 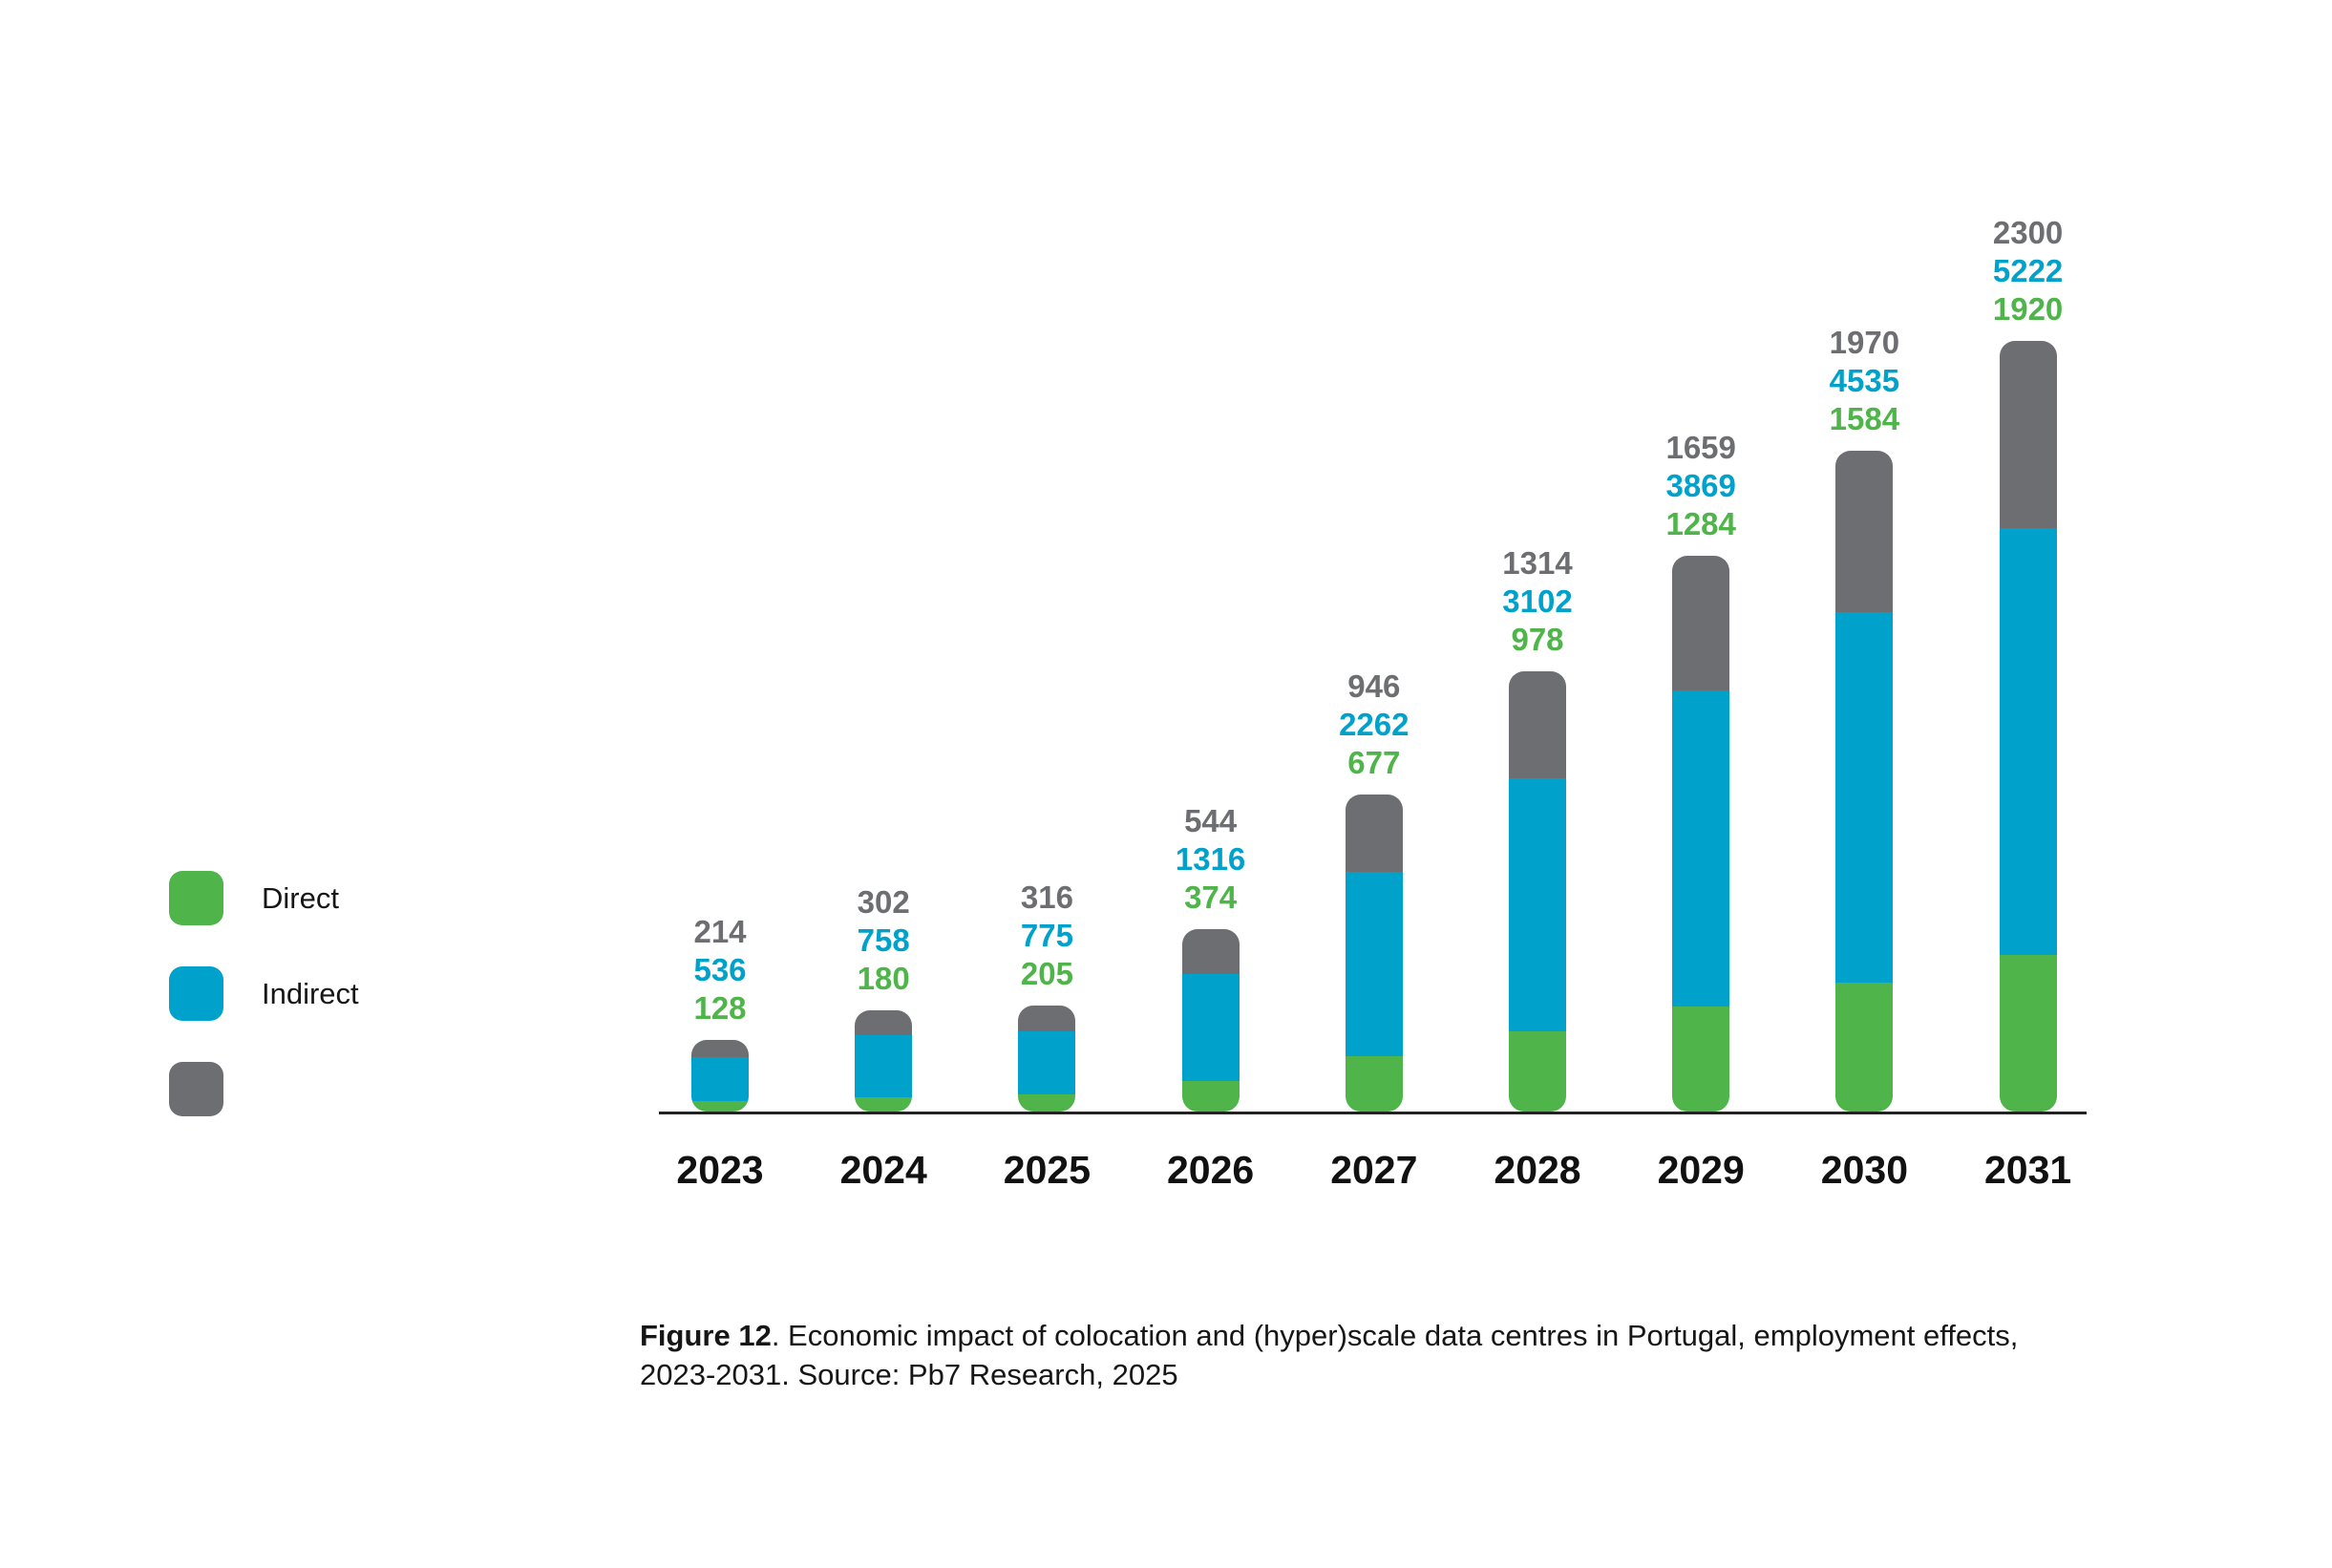 What do you see at coordinates (720, 1106) in the screenshot?
I see `bar-segment-direct-2023` at bounding box center [720, 1106].